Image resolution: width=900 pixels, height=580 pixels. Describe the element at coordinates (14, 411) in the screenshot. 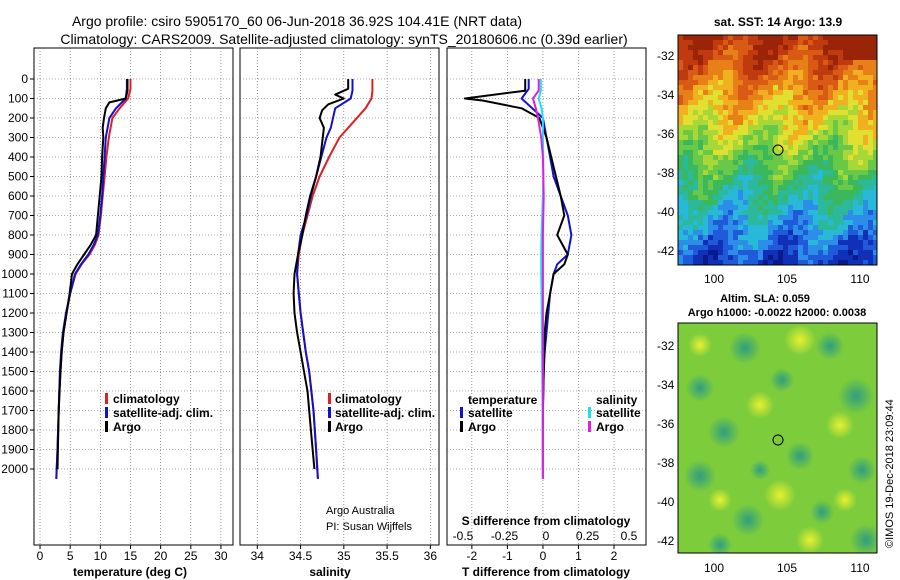

I see `y-tick-label: 1700` at that location.